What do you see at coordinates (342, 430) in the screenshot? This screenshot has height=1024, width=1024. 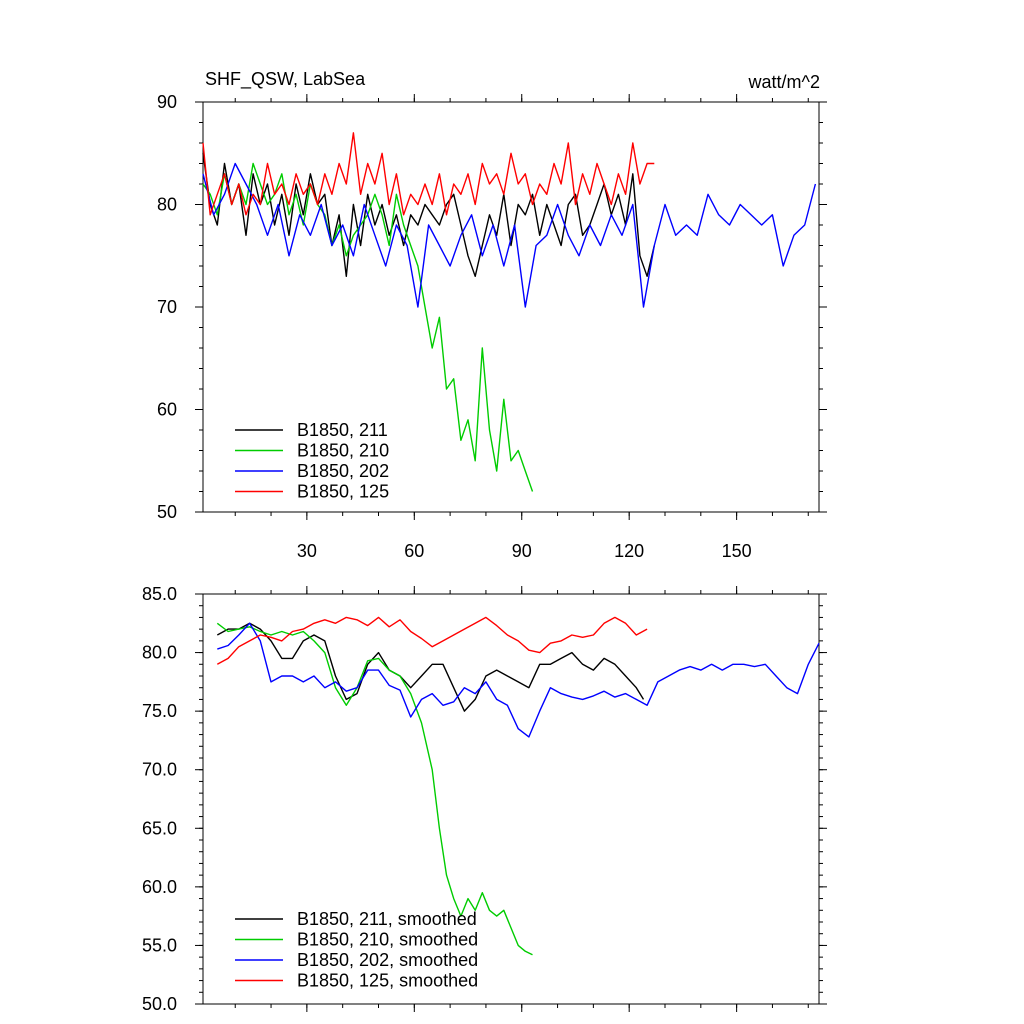 I see `legend-label: B1850, 211` at bounding box center [342, 430].